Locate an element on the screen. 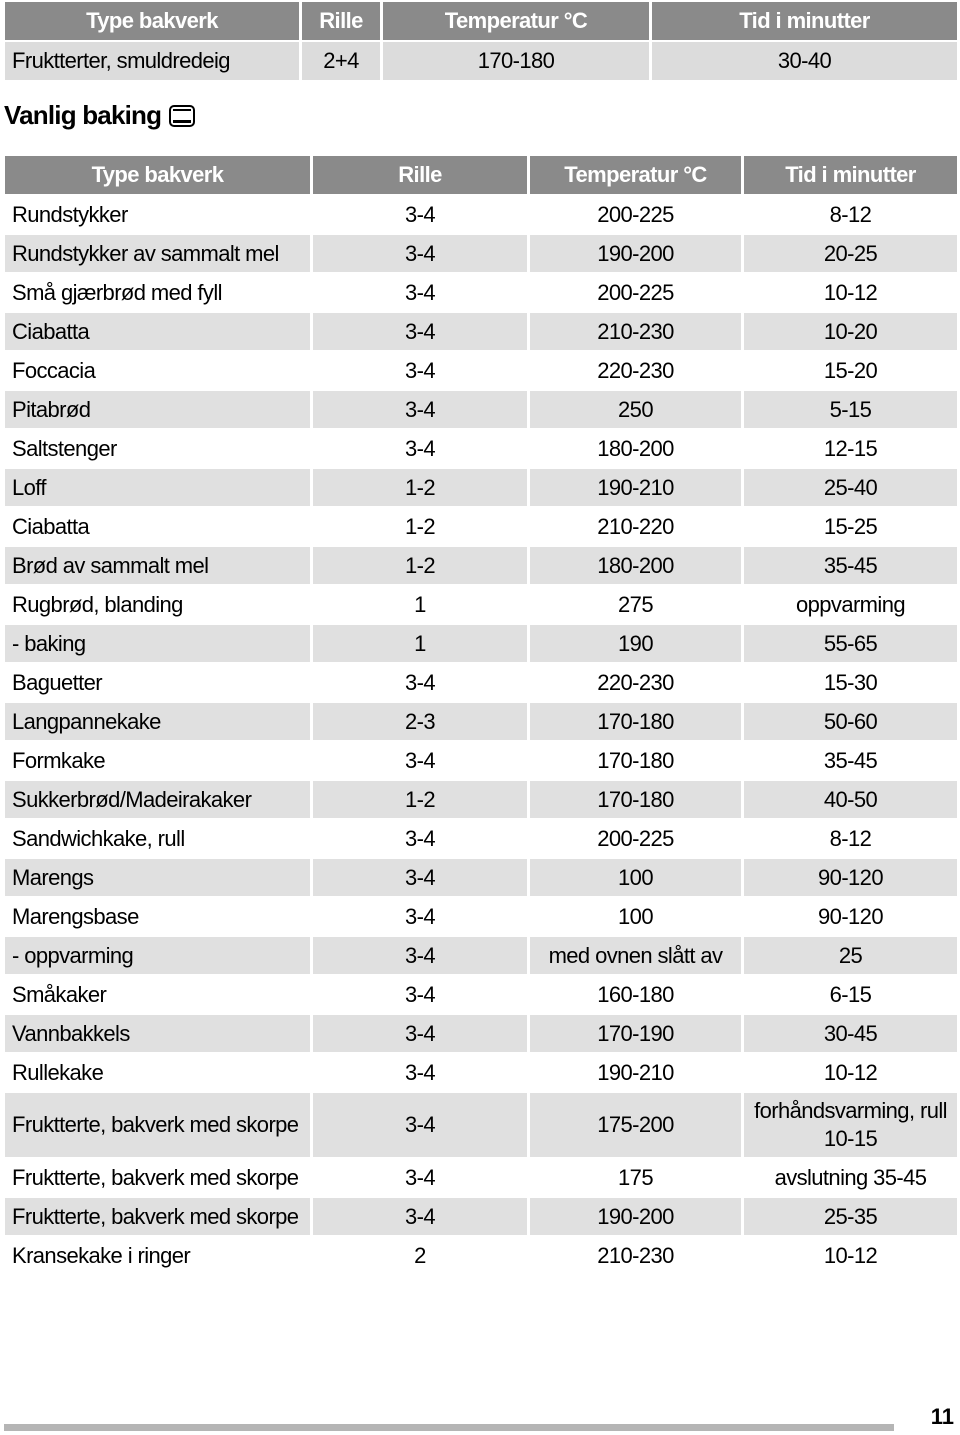 The image size is (960, 1435). cell-type: Pitabrød is located at coordinates (157, 409).